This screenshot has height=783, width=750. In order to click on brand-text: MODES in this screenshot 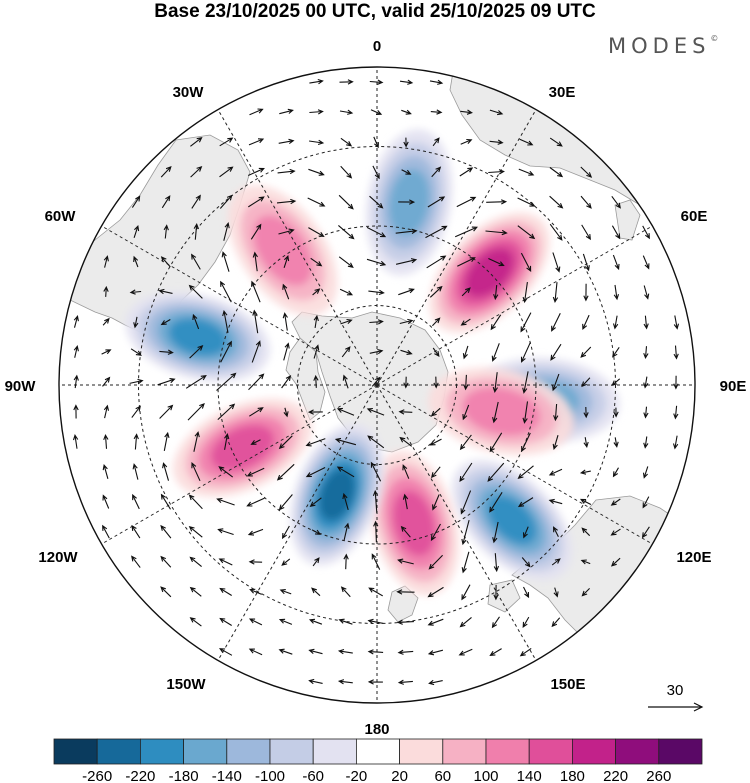, I will do `click(659, 46)`.